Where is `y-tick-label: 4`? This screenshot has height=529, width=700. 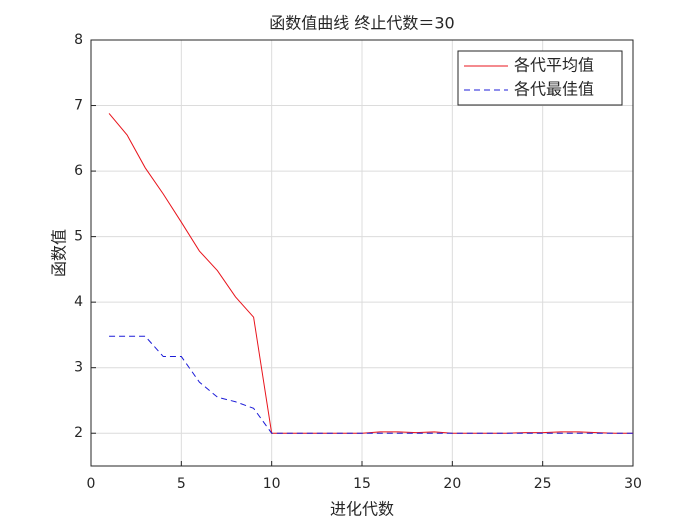 y-tick-label: 4 is located at coordinates (78, 302).